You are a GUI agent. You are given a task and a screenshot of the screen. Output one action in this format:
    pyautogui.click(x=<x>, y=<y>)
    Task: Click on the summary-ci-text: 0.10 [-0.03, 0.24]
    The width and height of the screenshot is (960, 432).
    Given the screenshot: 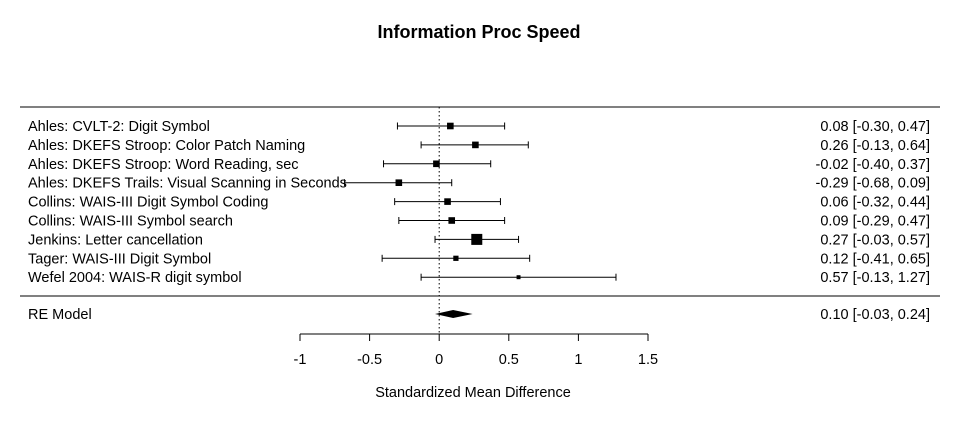 What is the action you would take?
    pyautogui.click(x=875, y=315)
    